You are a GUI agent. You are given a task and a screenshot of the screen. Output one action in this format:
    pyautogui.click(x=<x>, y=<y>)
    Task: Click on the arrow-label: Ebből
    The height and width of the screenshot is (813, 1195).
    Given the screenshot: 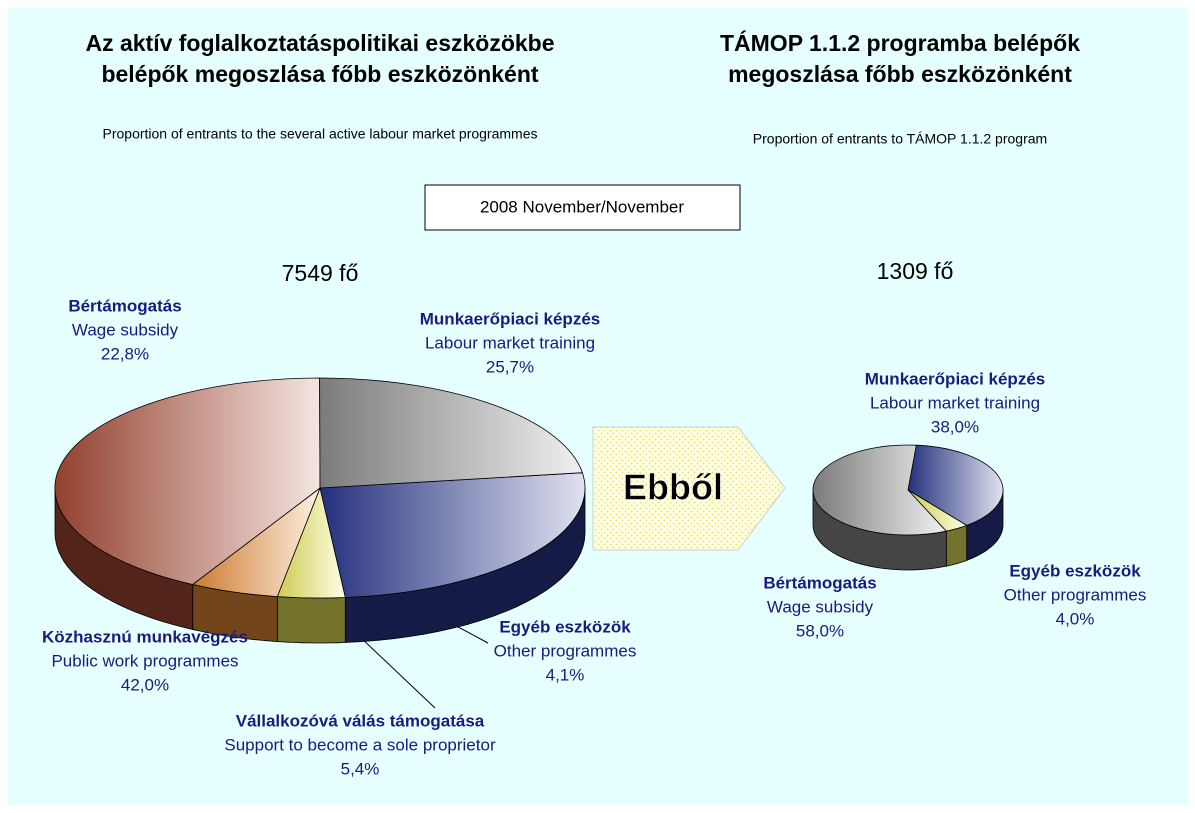 What is the action you would take?
    pyautogui.click(x=673, y=487)
    